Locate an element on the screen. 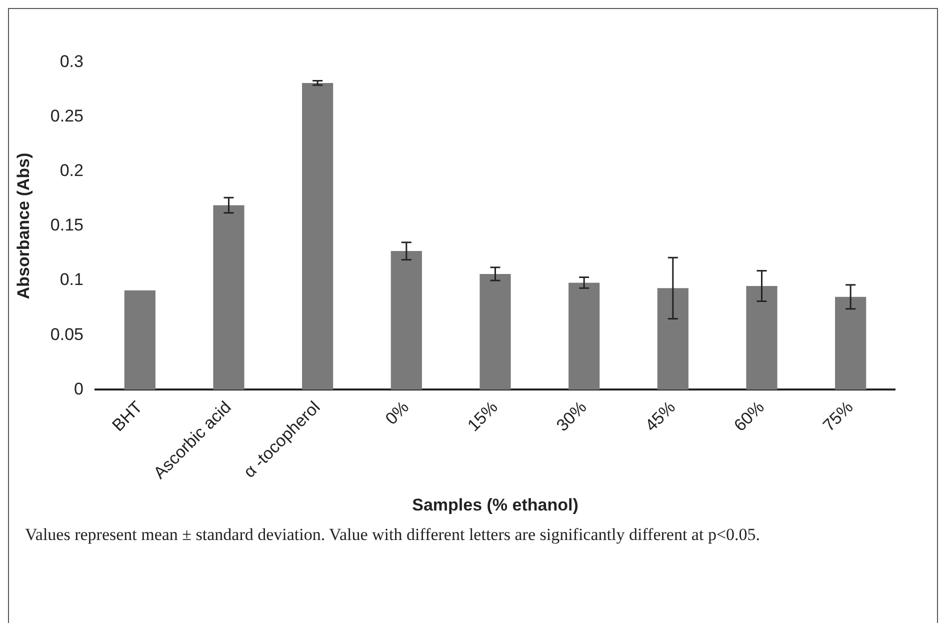 This screenshot has width=949, height=635. x-tick-label: 0% is located at coordinates (397, 413).